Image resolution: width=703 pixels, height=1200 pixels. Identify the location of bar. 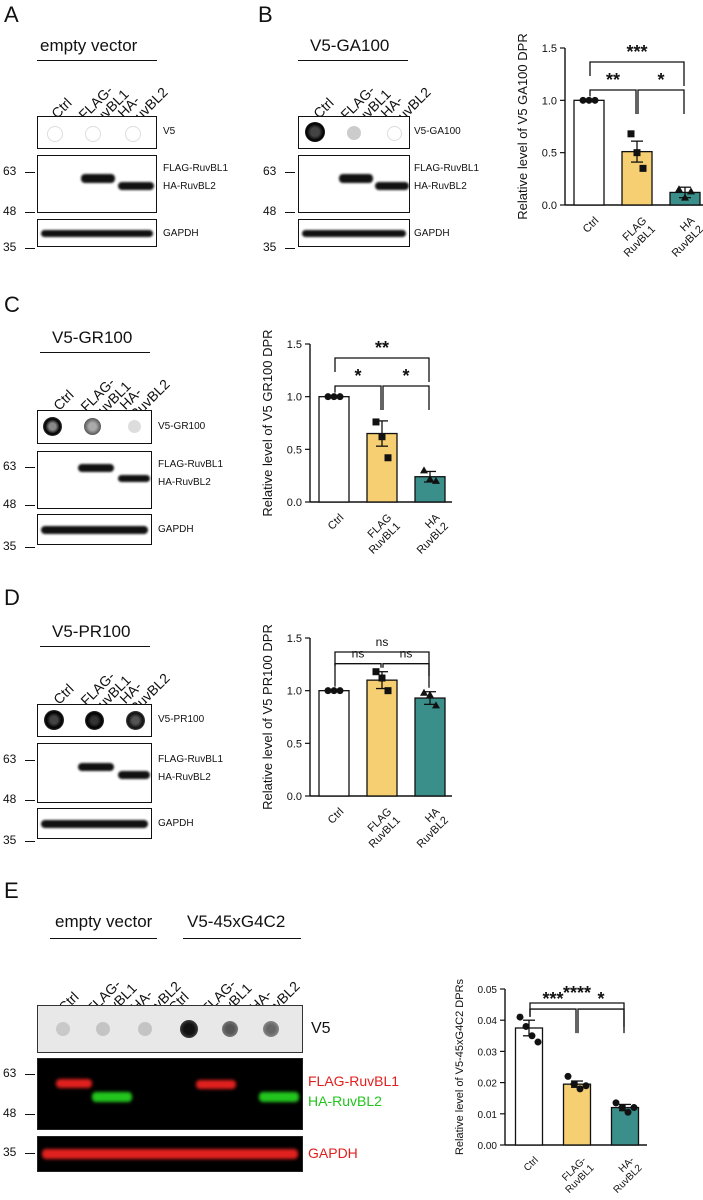
(685, 198).